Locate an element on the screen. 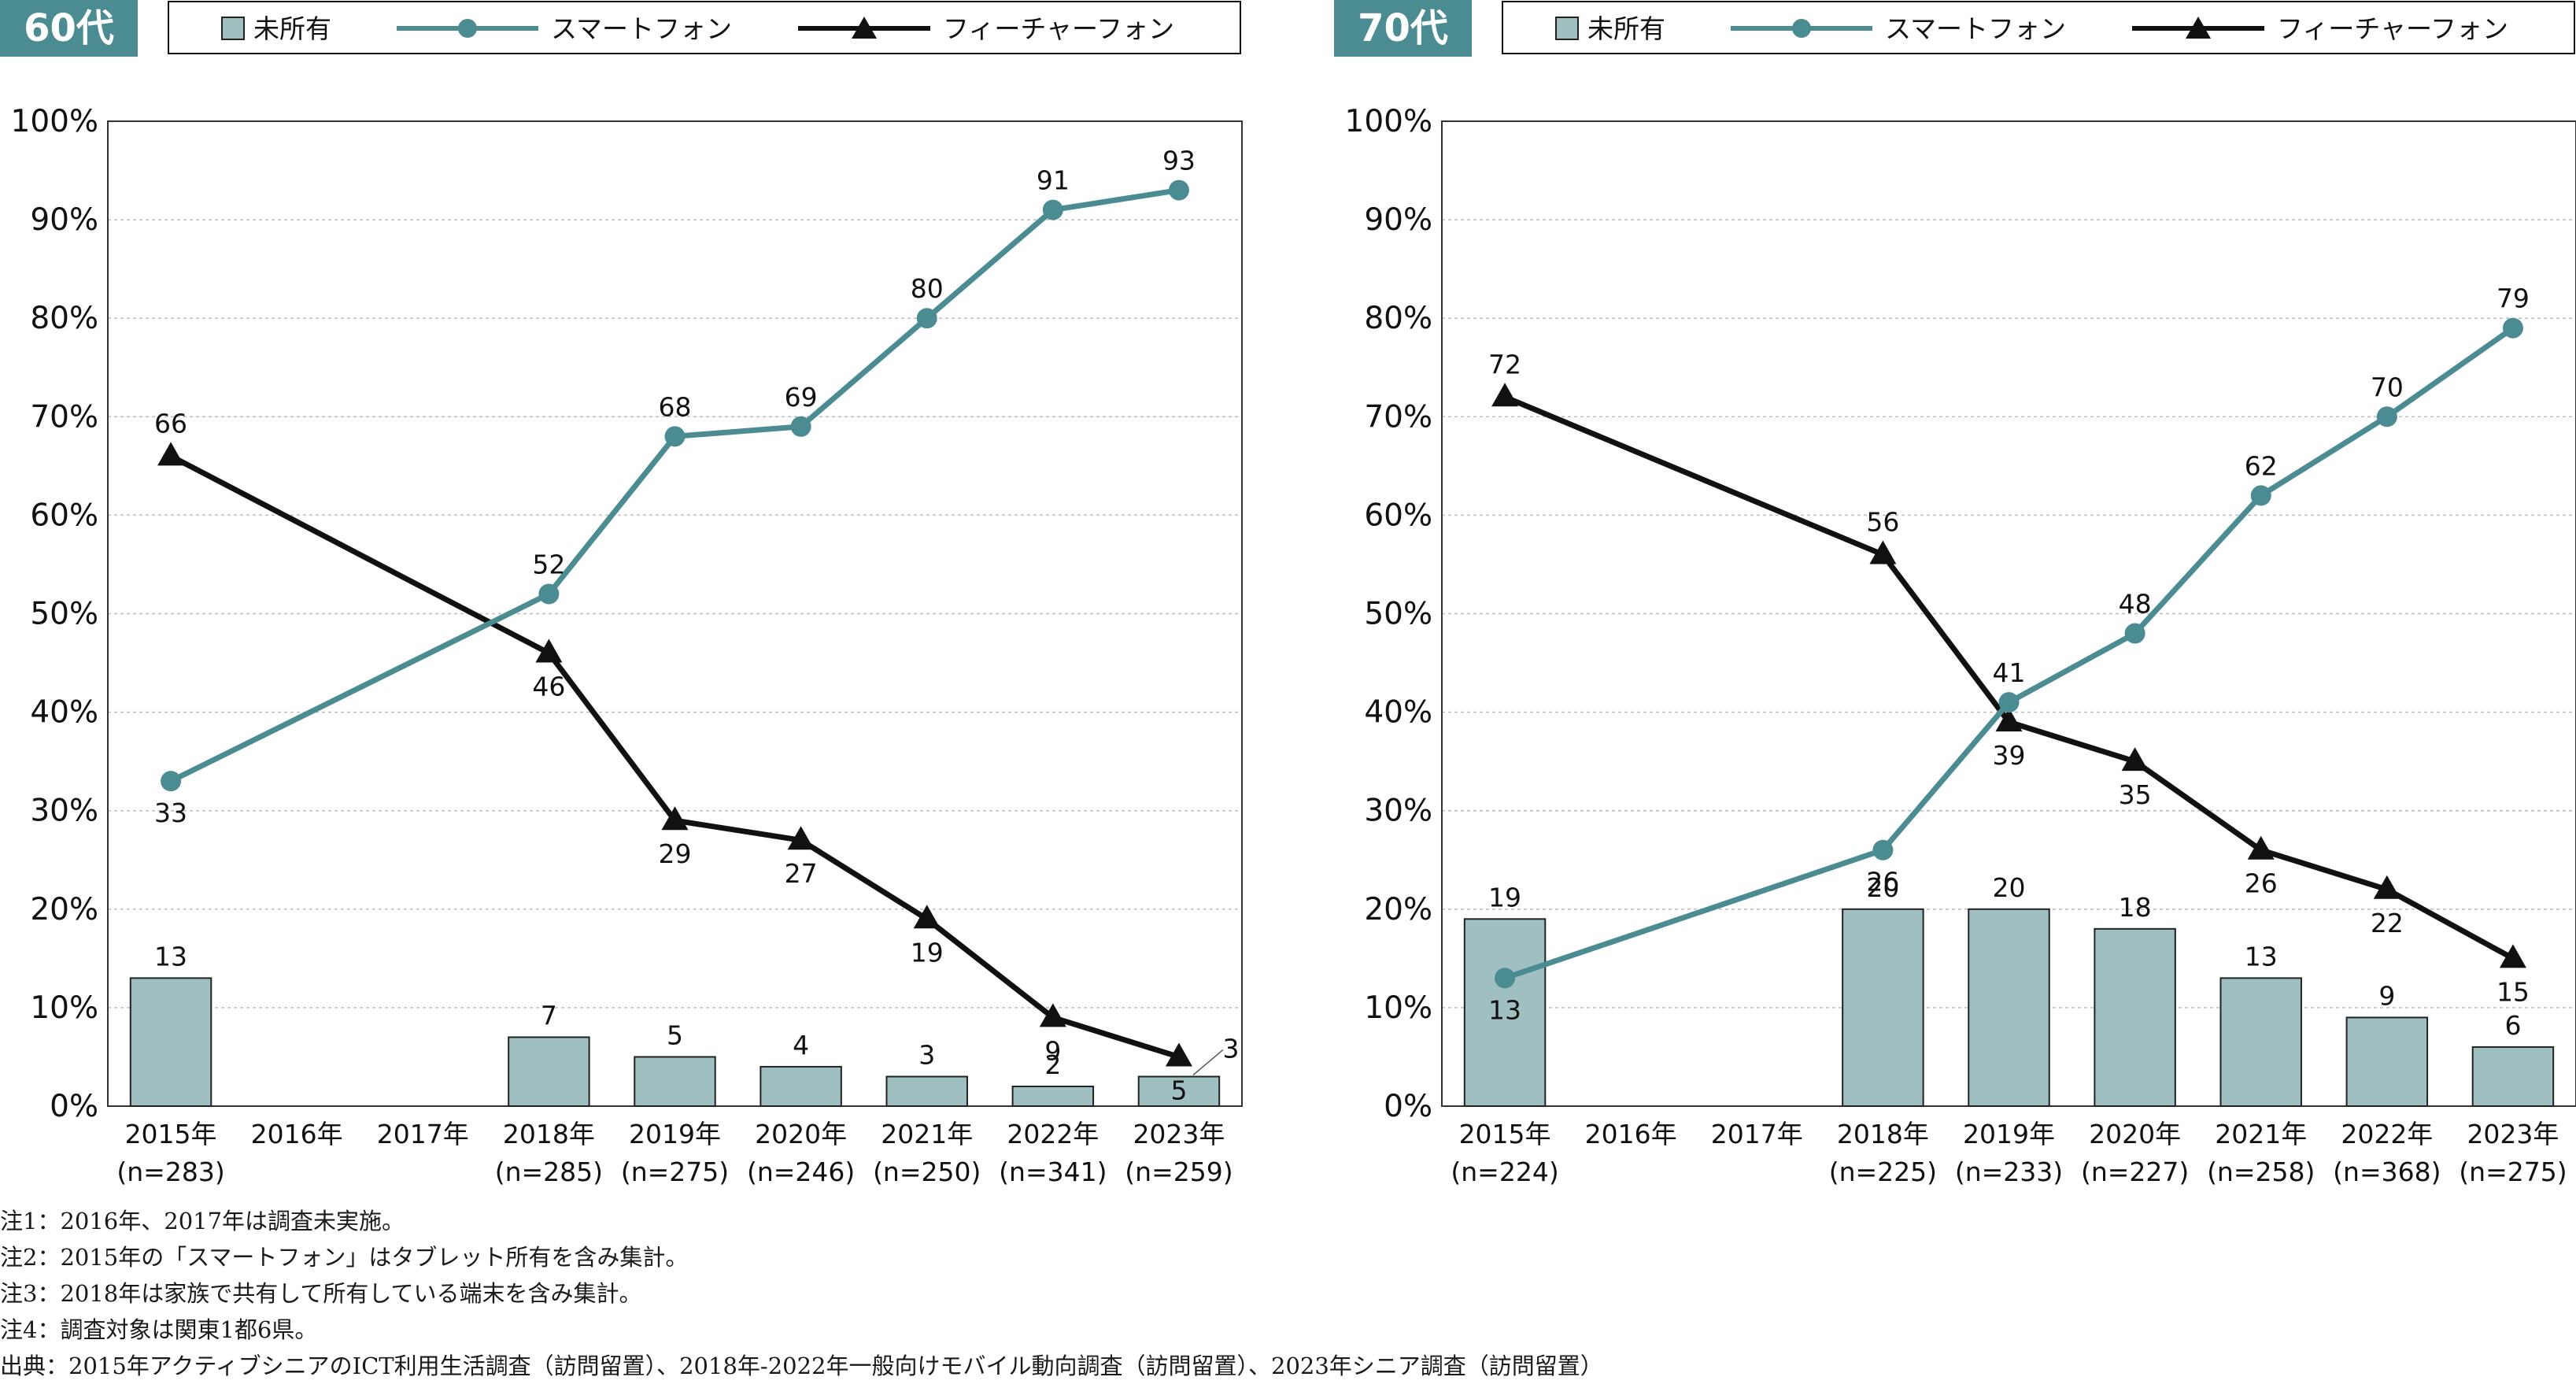 Image resolution: width=2576 pixels, height=1399 pixels. footnote-3: 注3：2018年は家族で共有して所有している端末を含み集計。 is located at coordinates (321, 1294).